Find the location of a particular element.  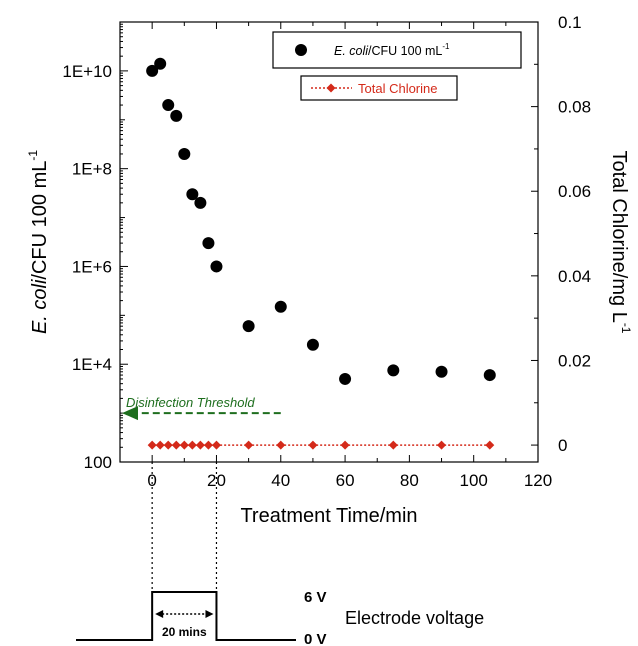

y-axis-title-text: /CFU 100 mL is located at coordinates (40, 220).